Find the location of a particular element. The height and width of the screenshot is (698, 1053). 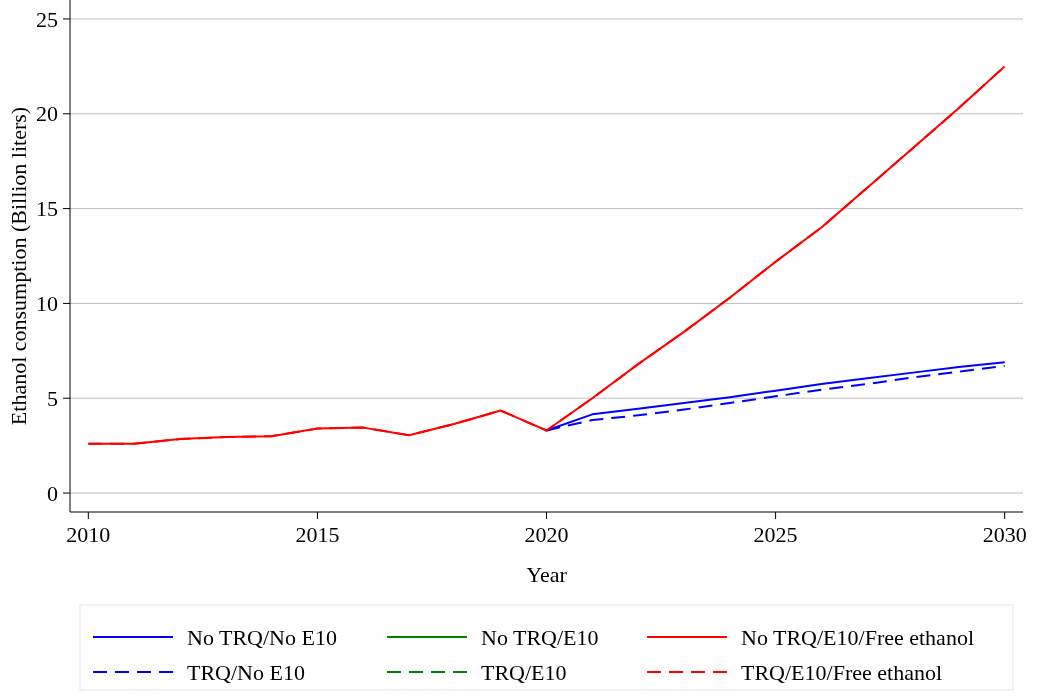

y-axis-title: Ethanol consumption (Billion liters) is located at coordinates (18, 266).